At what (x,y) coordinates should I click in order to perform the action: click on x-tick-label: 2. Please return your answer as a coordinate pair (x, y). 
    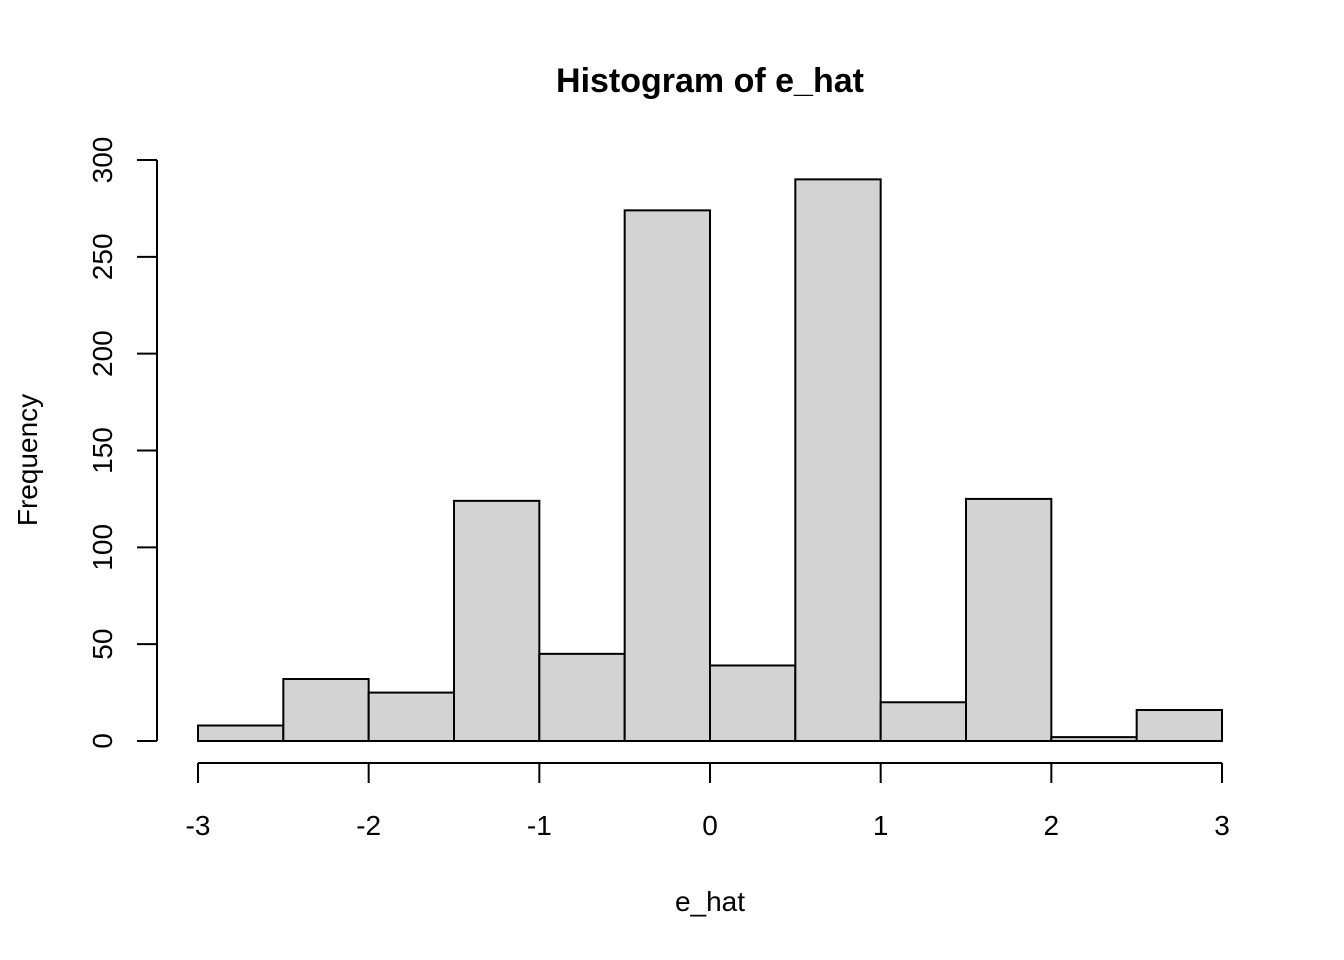
    Looking at the image, I should click on (1052, 825).